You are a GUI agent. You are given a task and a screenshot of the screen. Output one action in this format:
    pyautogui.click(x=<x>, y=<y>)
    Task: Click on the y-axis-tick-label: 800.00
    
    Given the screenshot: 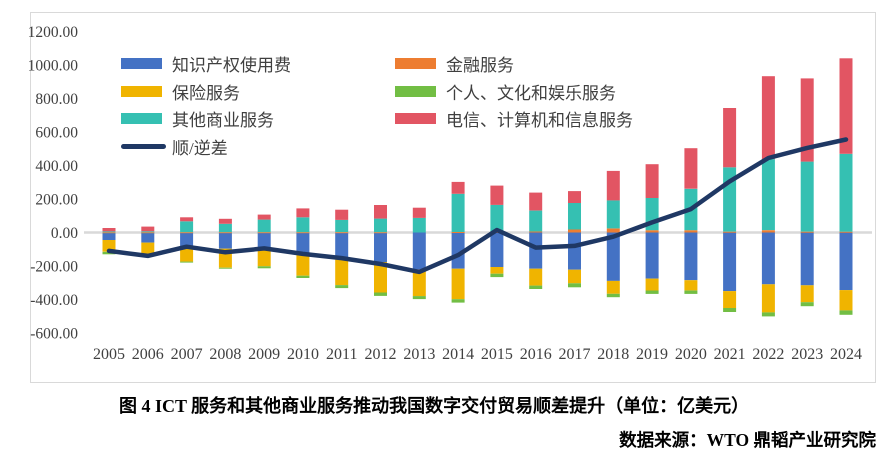 What is the action you would take?
    pyautogui.click(x=56, y=99)
    